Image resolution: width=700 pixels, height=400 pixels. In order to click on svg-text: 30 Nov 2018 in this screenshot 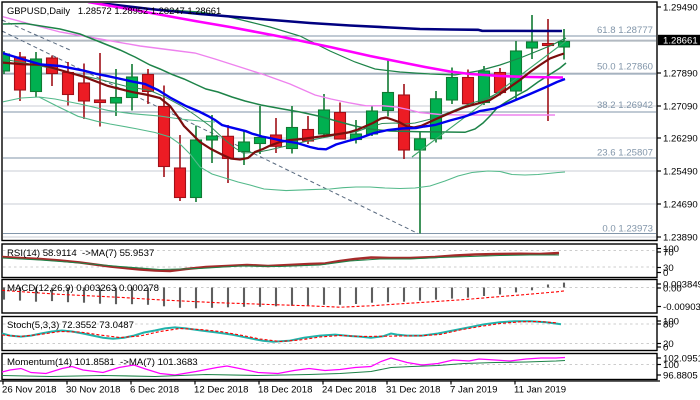, I will do `click(93, 390)`.